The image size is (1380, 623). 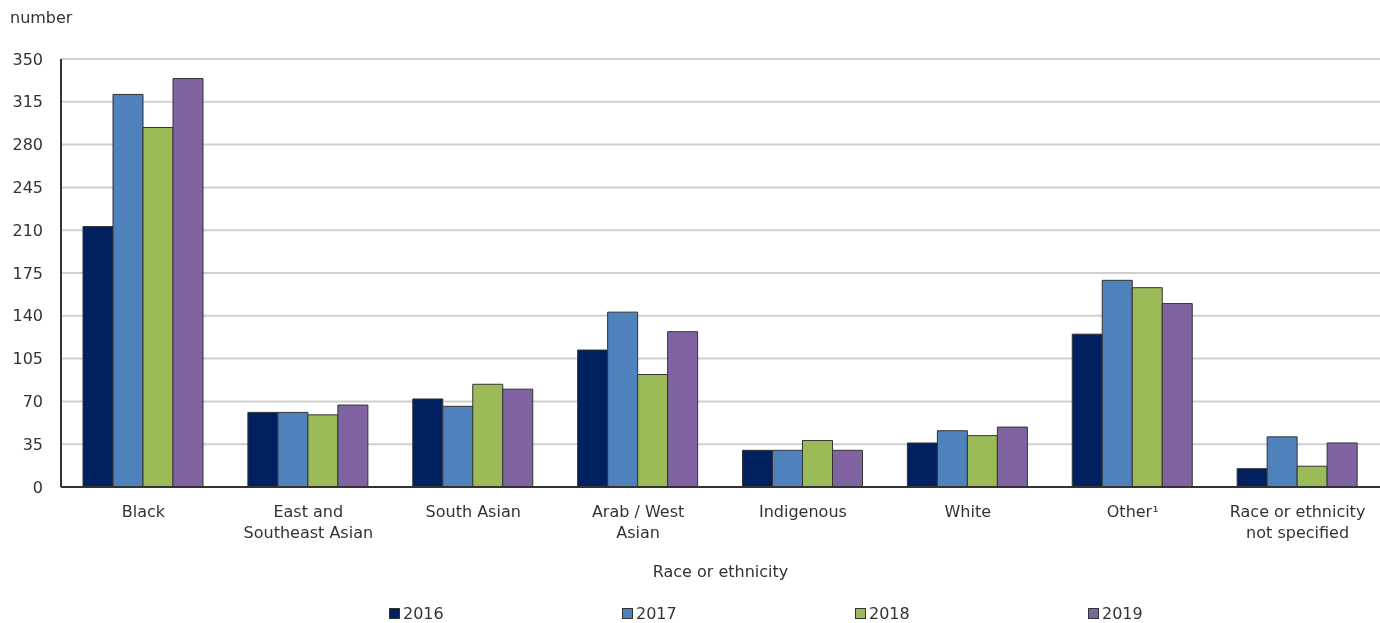 I want to click on x-tick-label: Indigenous, so click(x=803, y=511).